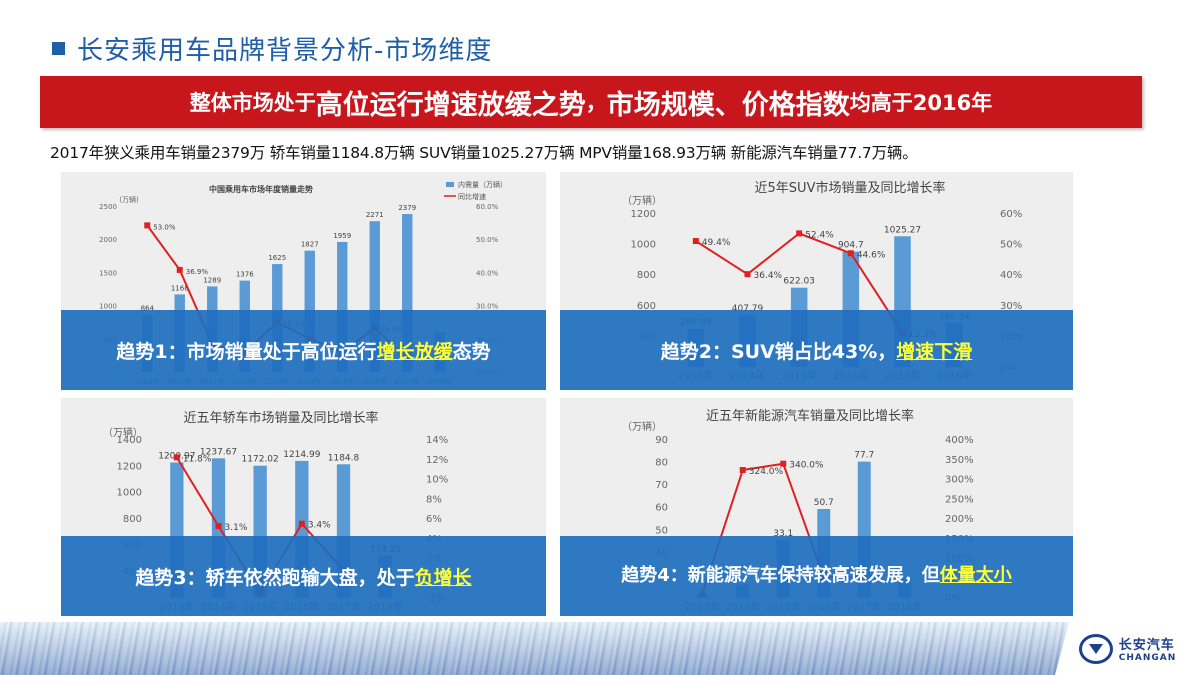  What do you see at coordinates (252, 103) in the screenshot?
I see `banner-part1: 整体市场处于` at bounding box center [252, 103].